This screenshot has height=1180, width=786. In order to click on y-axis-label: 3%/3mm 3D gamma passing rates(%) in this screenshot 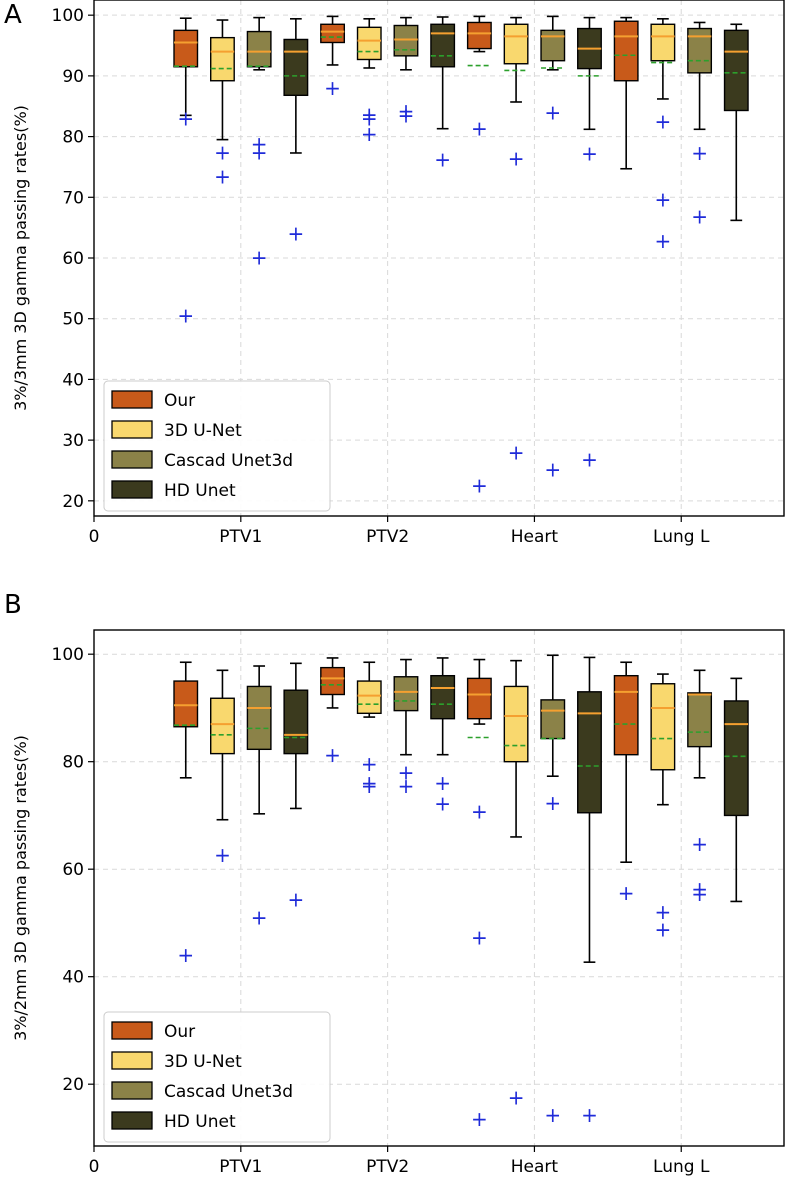, I will do `click(20, 258)`.